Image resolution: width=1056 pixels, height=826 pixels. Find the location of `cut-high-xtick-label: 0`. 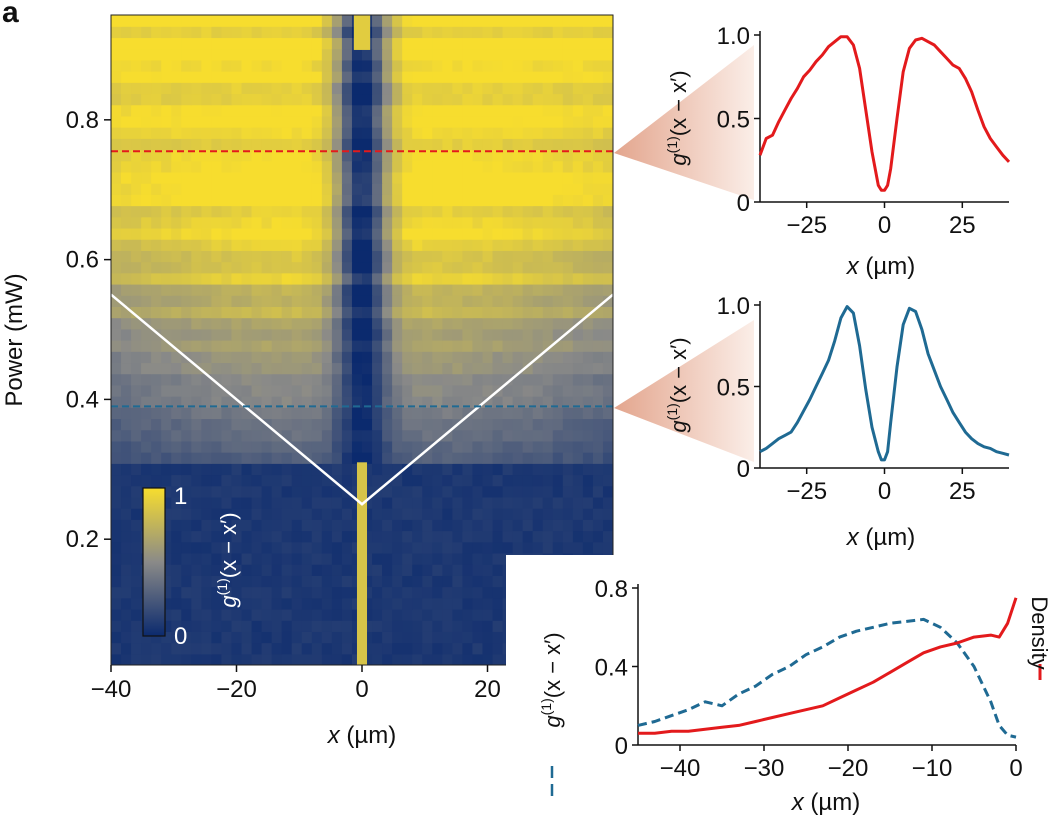

cut-high-xtick-label: 0 is located at coordinates (884, 225).